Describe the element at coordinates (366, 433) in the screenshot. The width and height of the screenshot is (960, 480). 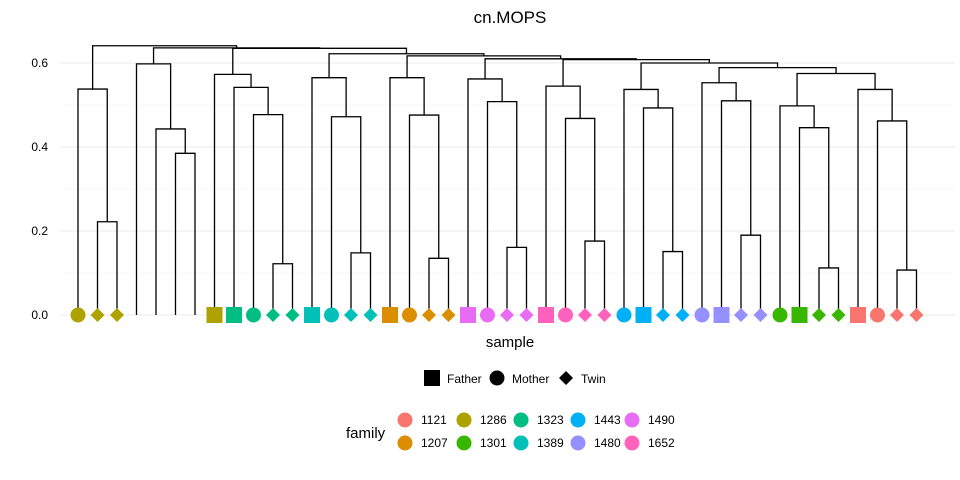
I see `color-legend-title: family` at that location.